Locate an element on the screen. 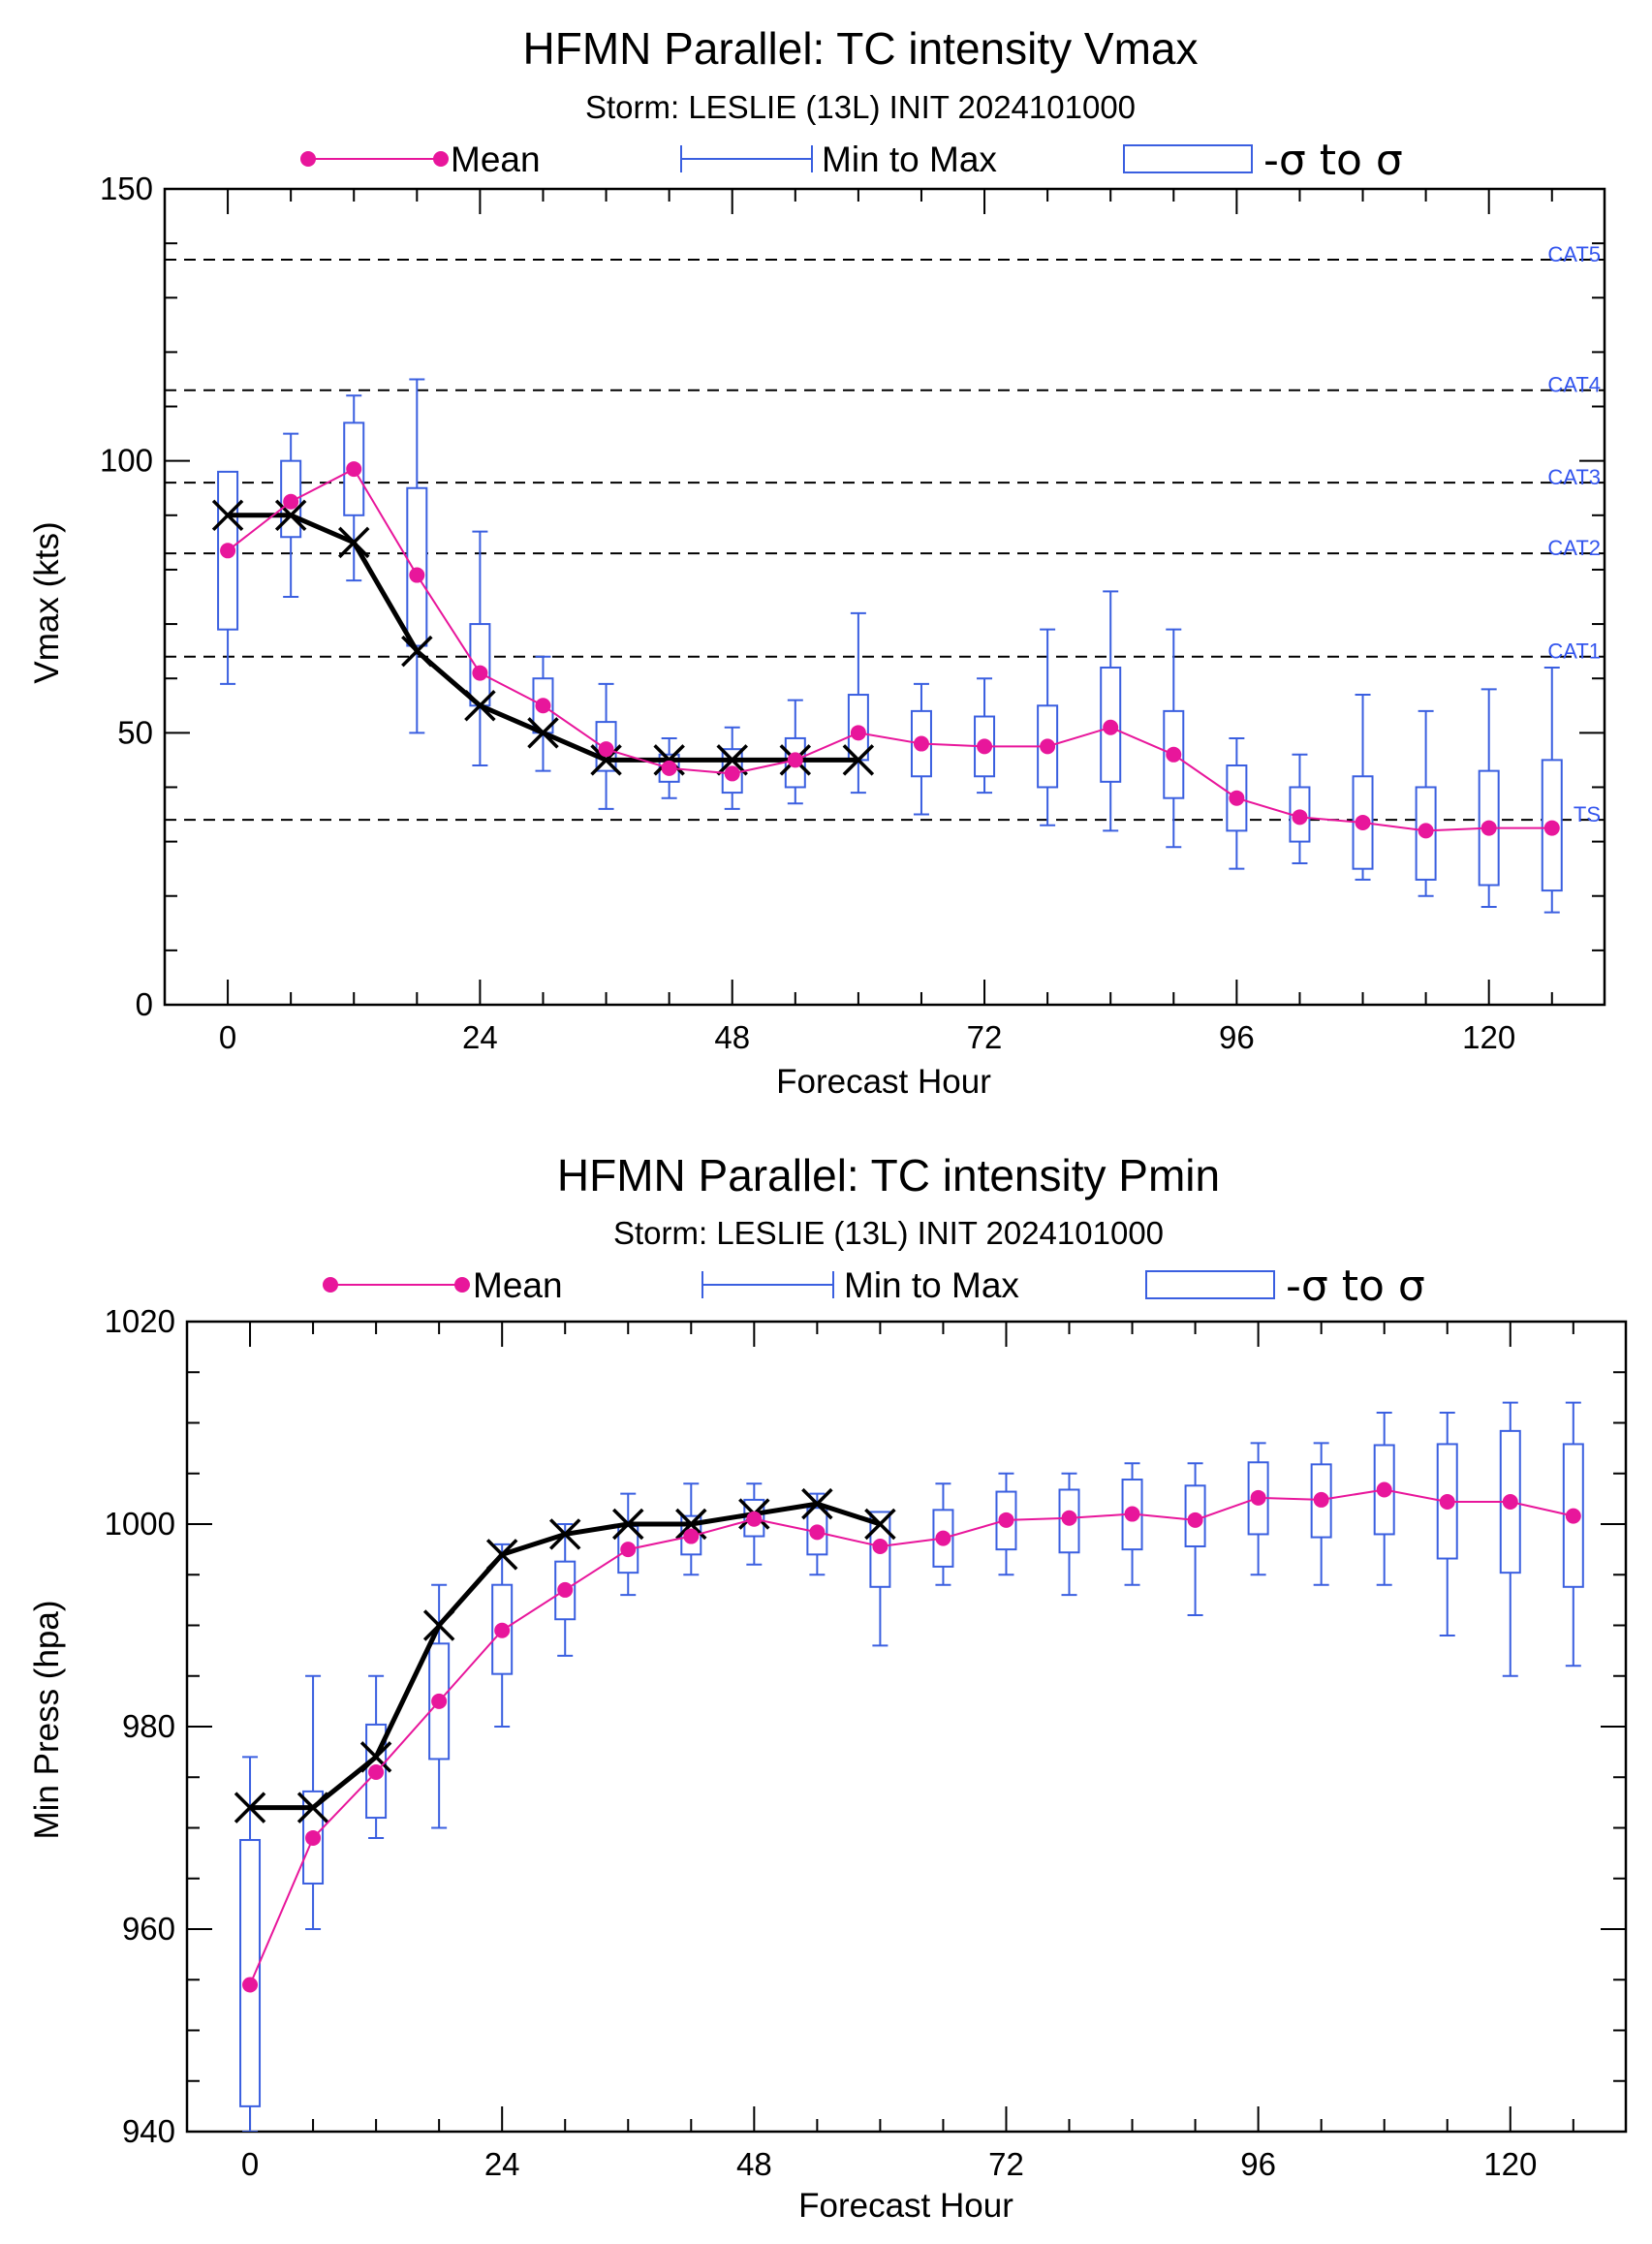 The width and height of the screenshot is (1652, 2244). y-tick-label: 1020 is located at coordinates (140, 1321).